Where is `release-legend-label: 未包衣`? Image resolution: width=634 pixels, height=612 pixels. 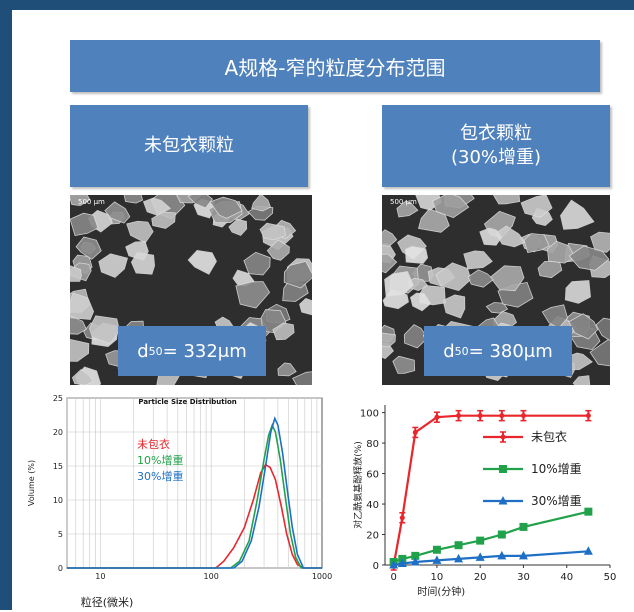
release-legend-label: 未包衣 is located at coordinates (549, 436).